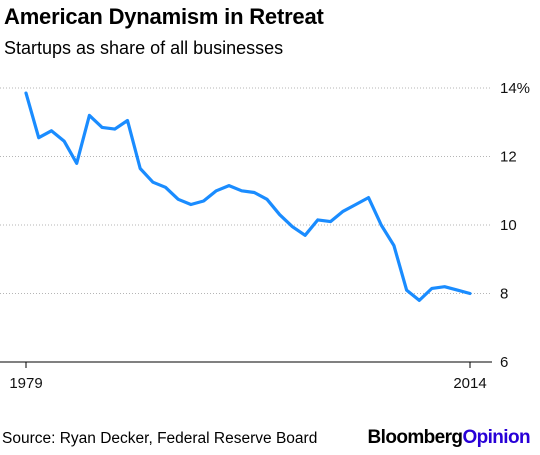  What do you see at coordinates (508, 225) in the screenshot?
I see `y-tick-label: 10` at bounding box center [508, 225].